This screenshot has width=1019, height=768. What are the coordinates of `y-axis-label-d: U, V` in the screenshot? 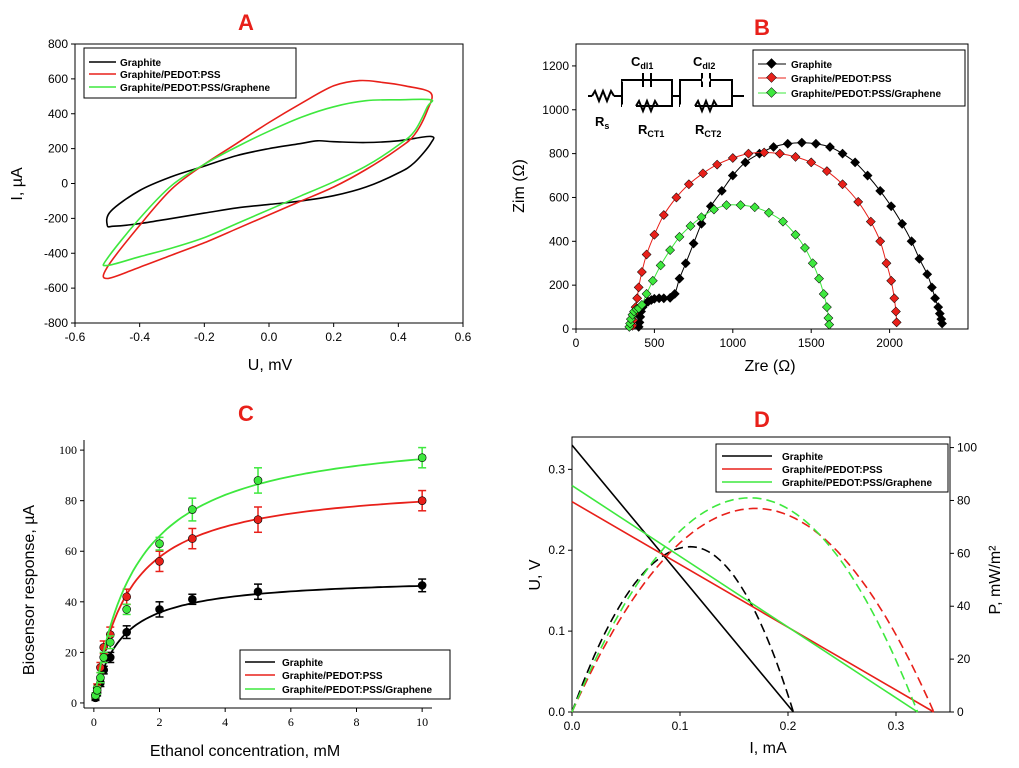 It's located at (535, 574).